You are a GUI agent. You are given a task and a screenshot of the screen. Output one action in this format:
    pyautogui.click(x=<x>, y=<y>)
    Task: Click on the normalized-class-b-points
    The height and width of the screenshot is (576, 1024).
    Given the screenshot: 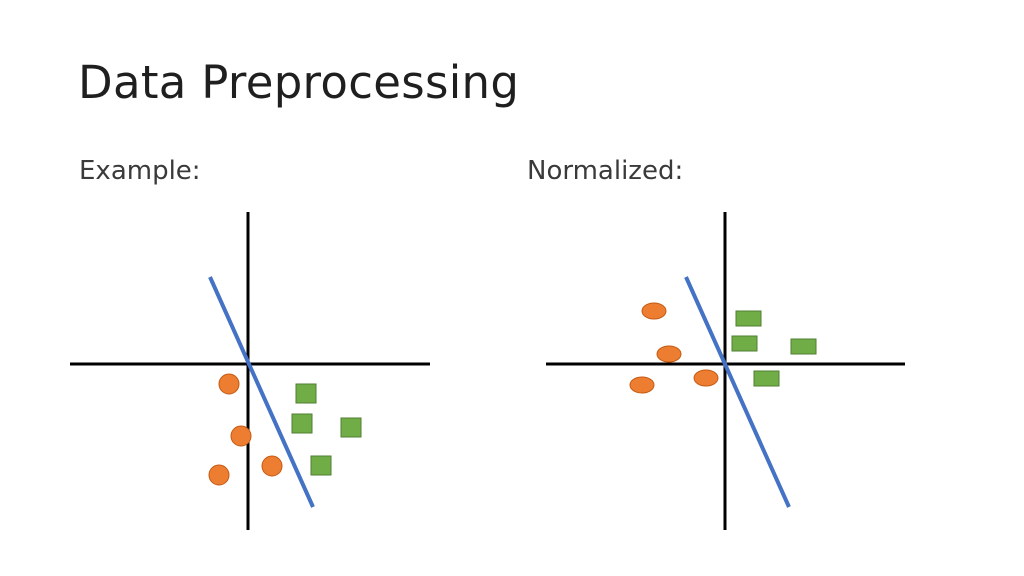 What is the action you would take?
    pyautogui.click(x=774, y=348)
    